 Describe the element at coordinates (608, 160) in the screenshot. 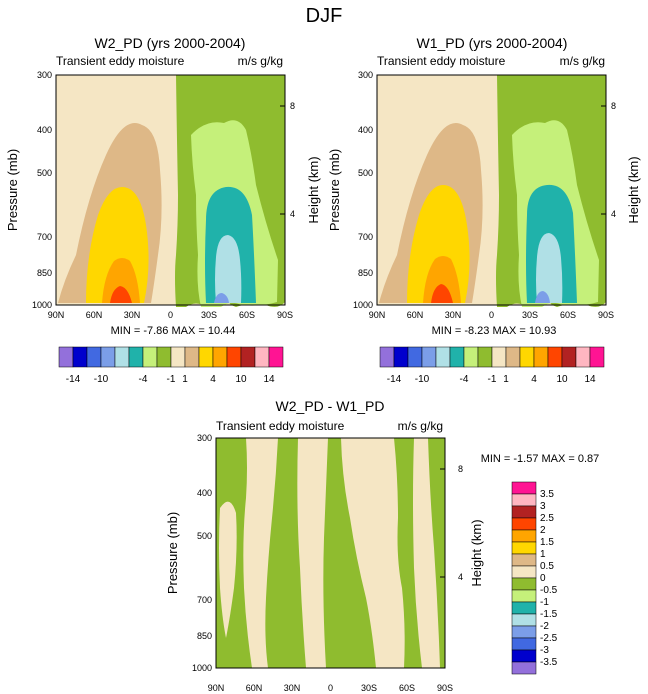

I see `panel-2-y2-axis: 8 4` at that location.